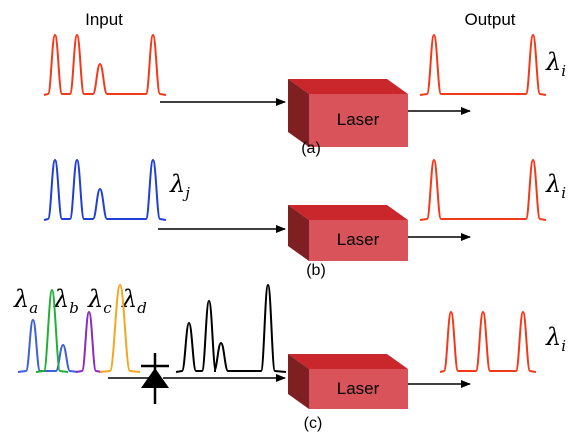 This screenshot has width=571, height=437. Describe the element at coordinates (105, 189) in the screenshot. I see `input-pulse-train-b` at that location.